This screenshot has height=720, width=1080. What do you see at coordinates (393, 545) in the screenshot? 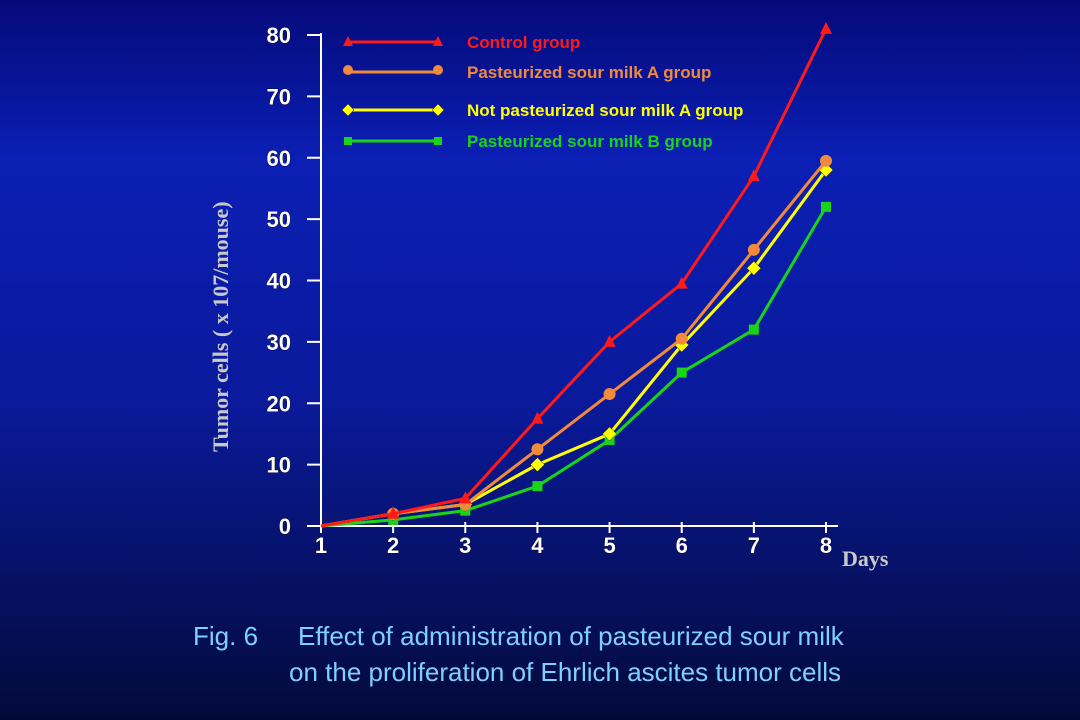
I see `x-tick-label: 2` at bounding box center [393, 545].